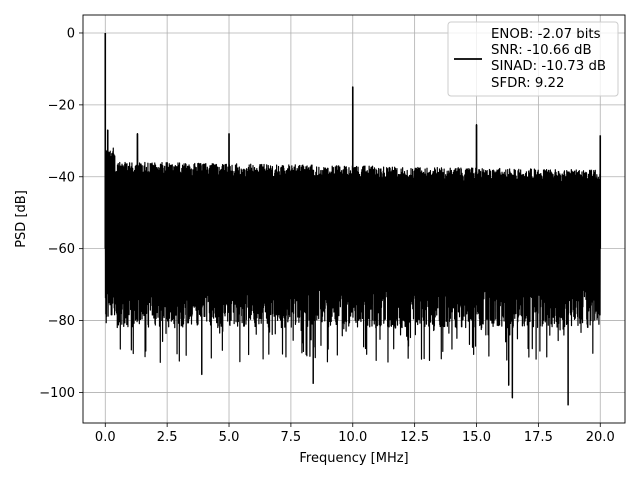 The width and height of the screenshot is (640, 480). What do you see at coordinates (21, 219) in the screenshot?
I see `y-axis-label: PSD [dB]` at bounding box center [21, 219].